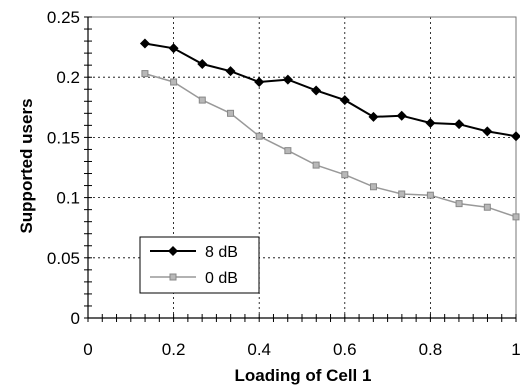  What do you see at coordinates (194, 252) in the screenshot?
I see `legend-entry-8db: 8 dB` at bounding box center [194, 252].